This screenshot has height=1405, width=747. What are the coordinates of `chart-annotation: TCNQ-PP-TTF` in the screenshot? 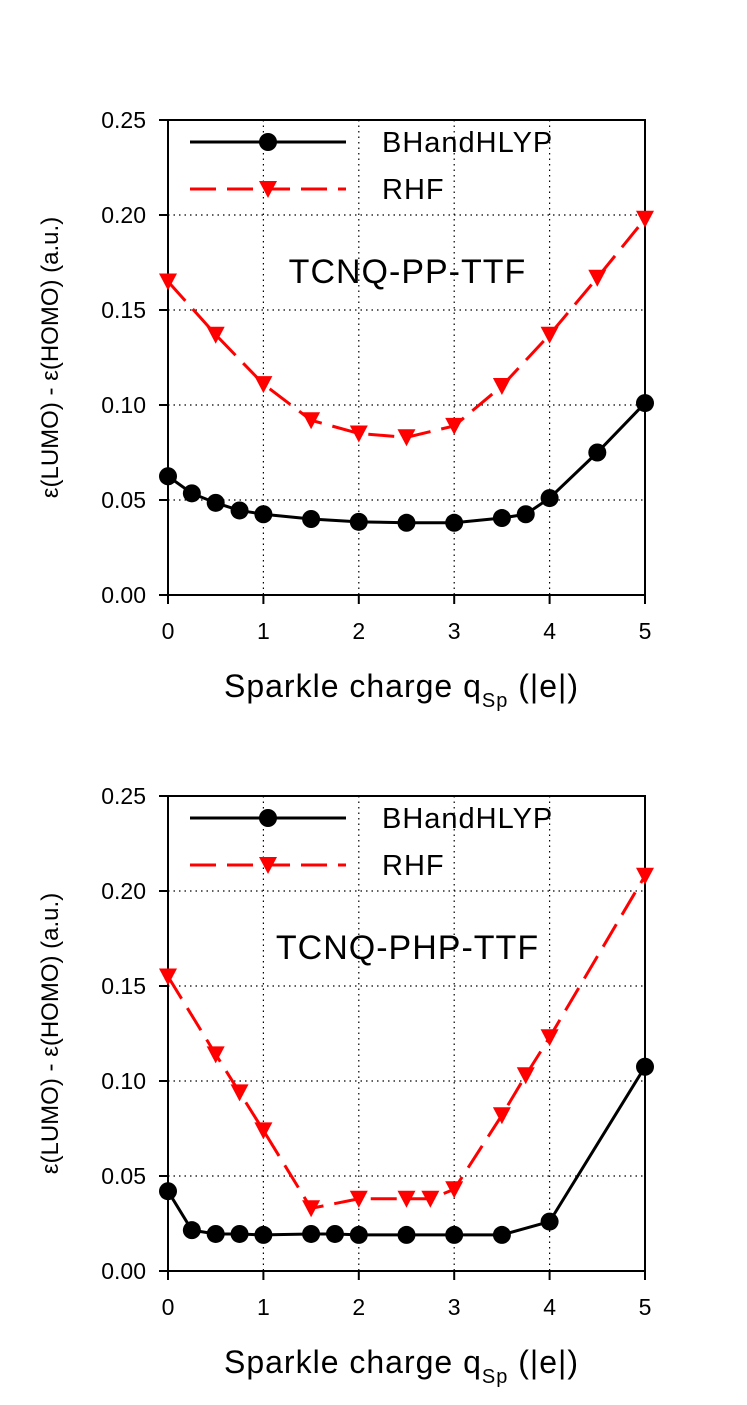 It's located at (408, 272).